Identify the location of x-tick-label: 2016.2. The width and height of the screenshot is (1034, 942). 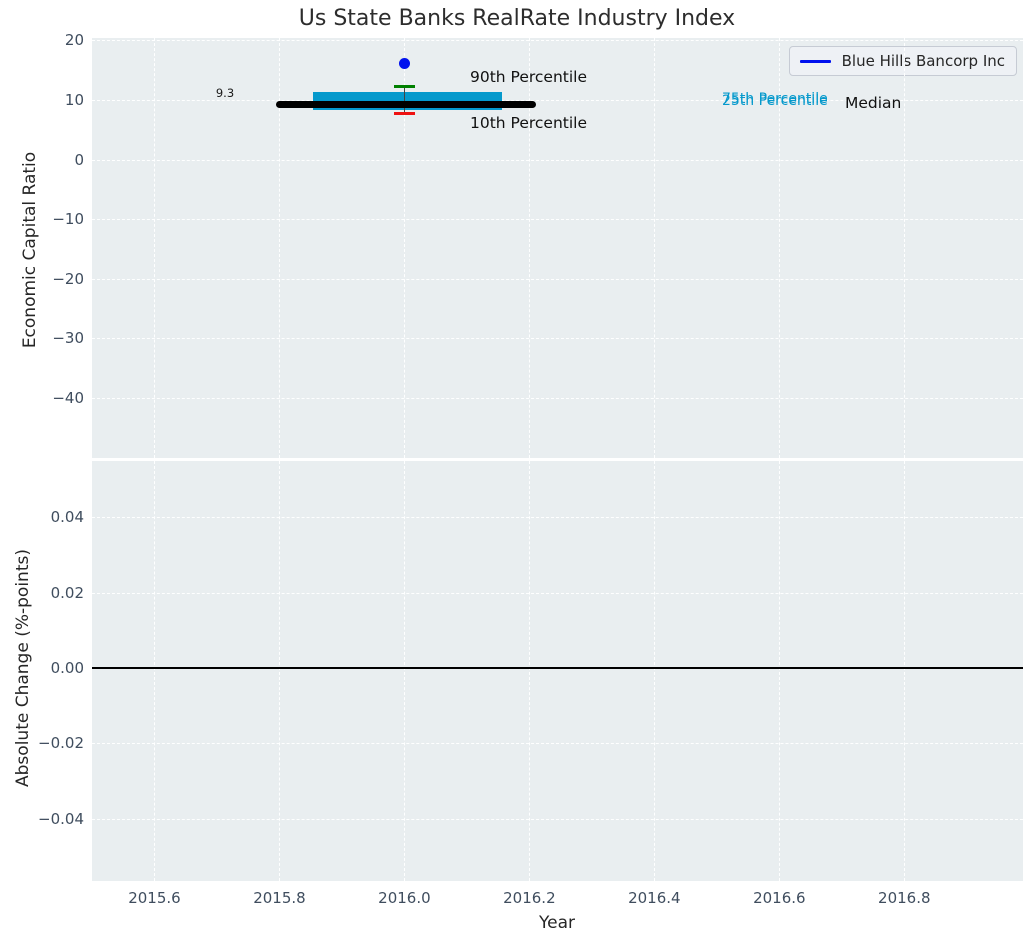
(529, 898).